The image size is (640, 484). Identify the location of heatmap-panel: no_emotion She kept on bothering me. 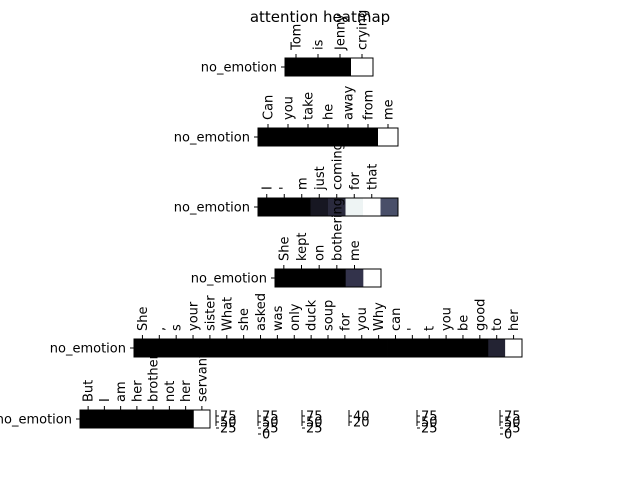
(286, 243).